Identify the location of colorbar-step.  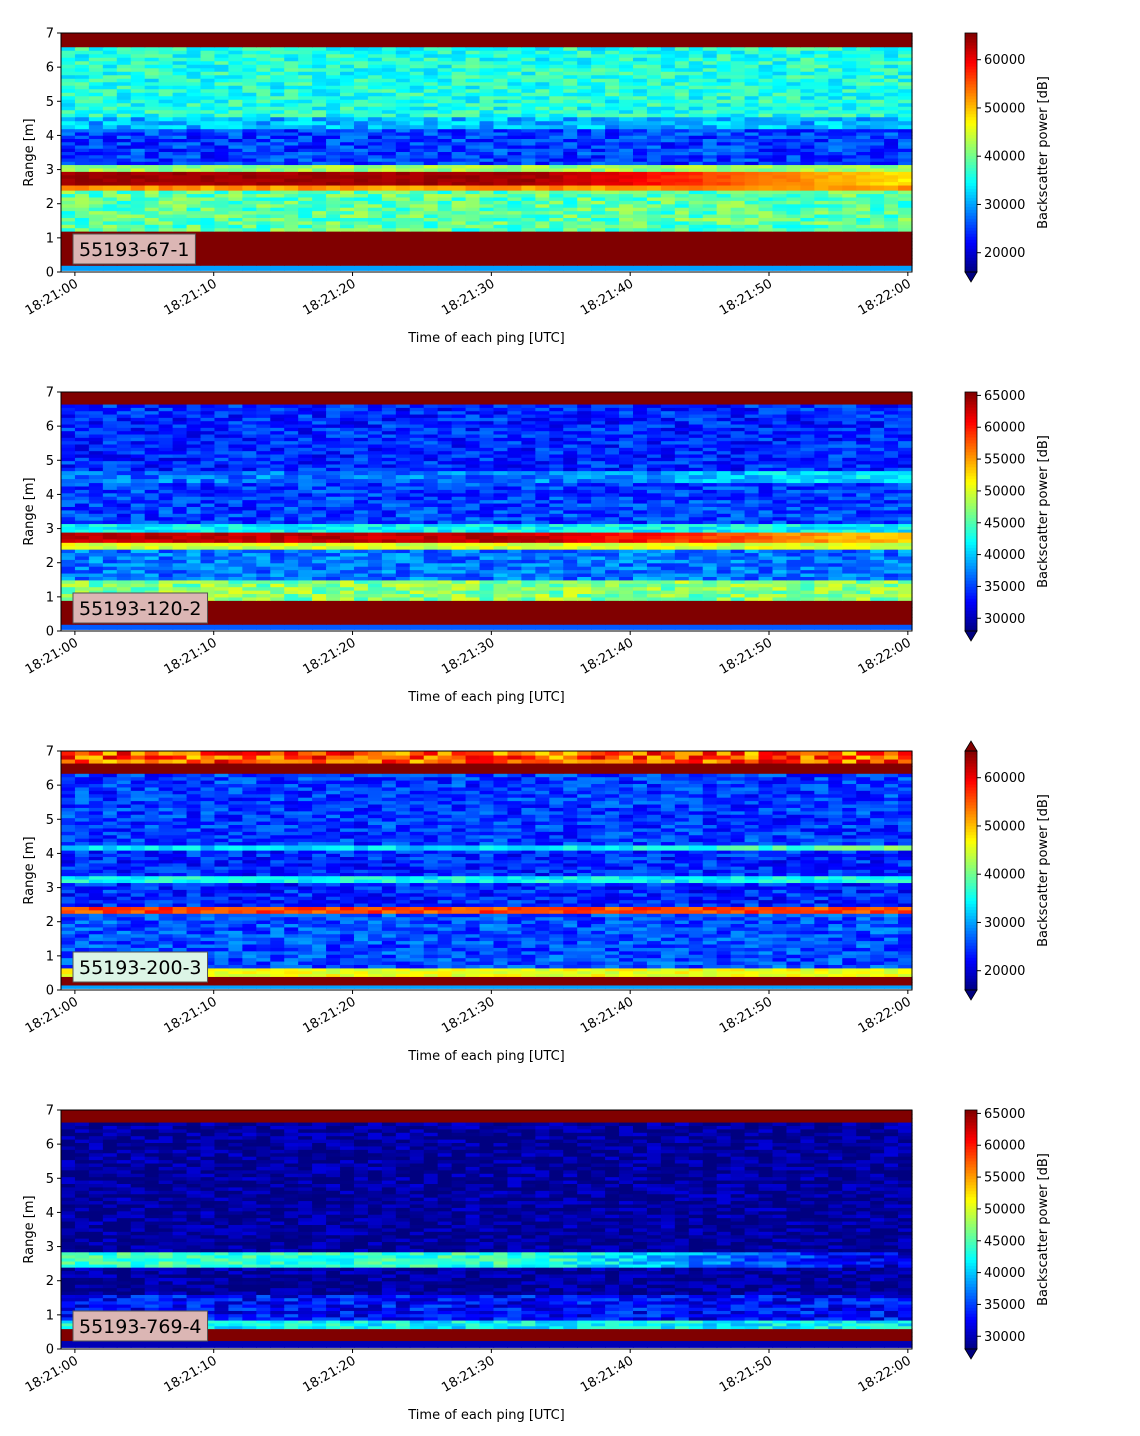
(971, 265).